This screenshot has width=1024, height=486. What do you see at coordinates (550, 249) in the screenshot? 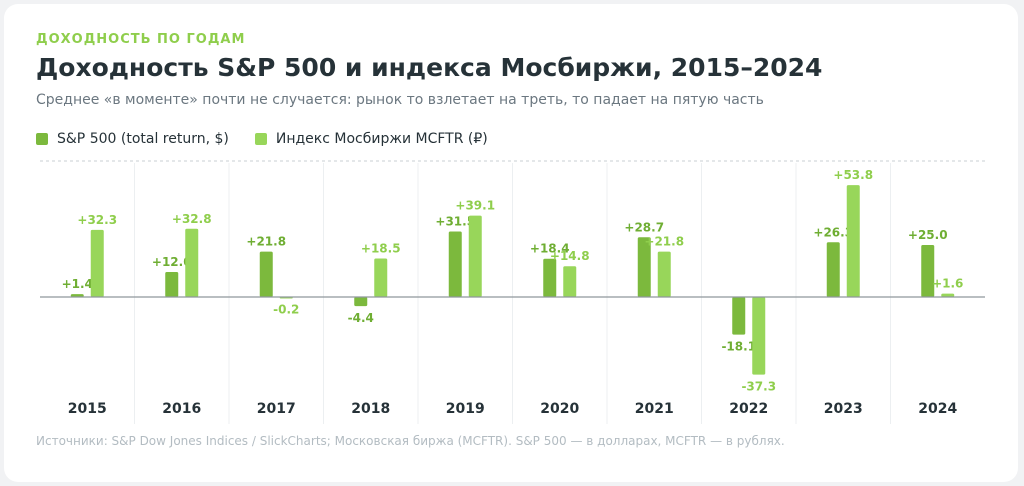
I see `data-label-sp500: +18.4` at bounding box center [550, 249].